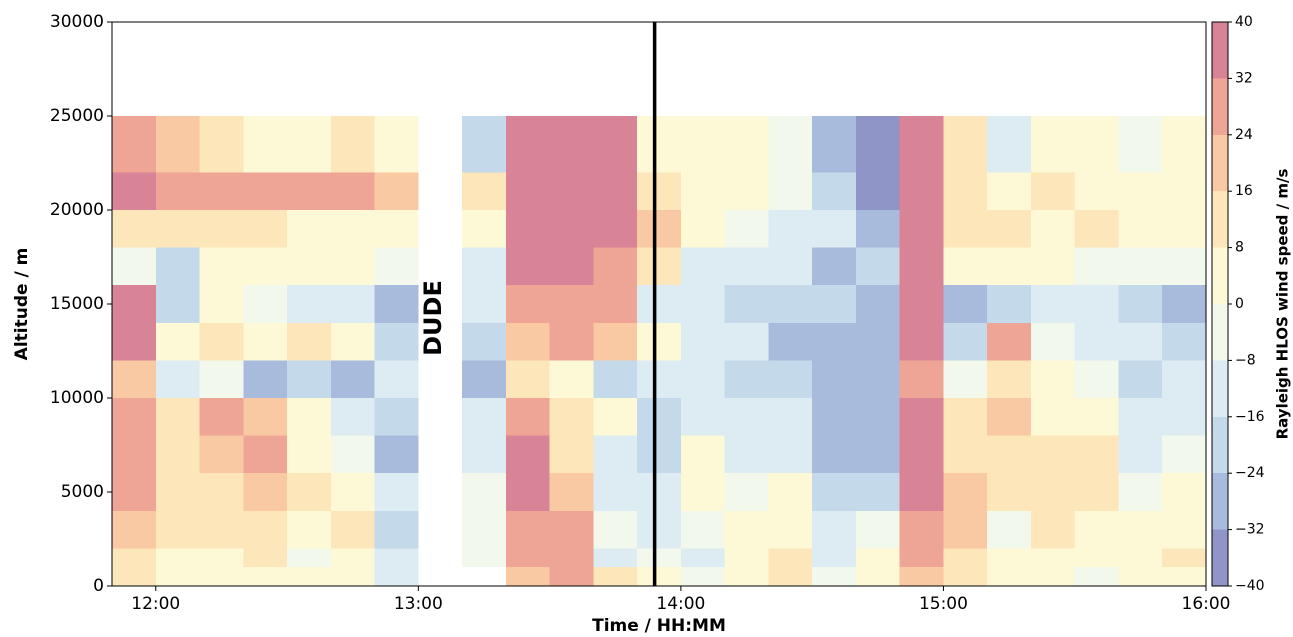 This screenshot has height=637, width=1293. I want to click on colorbar-segment, so click(1220, 388).